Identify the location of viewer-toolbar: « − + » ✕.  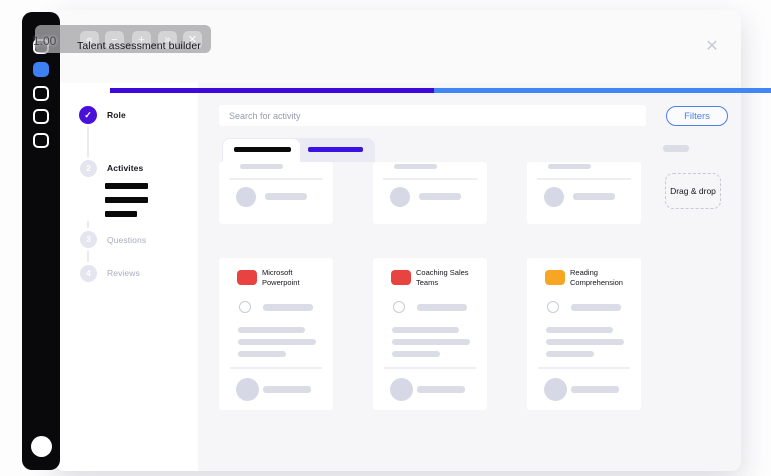
(123, 39).